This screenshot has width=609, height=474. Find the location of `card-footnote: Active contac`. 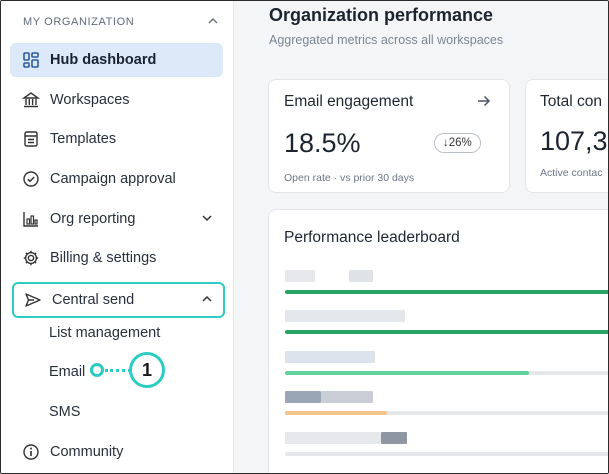

card-footnote: Active contac is located at coordinates (571, 173).